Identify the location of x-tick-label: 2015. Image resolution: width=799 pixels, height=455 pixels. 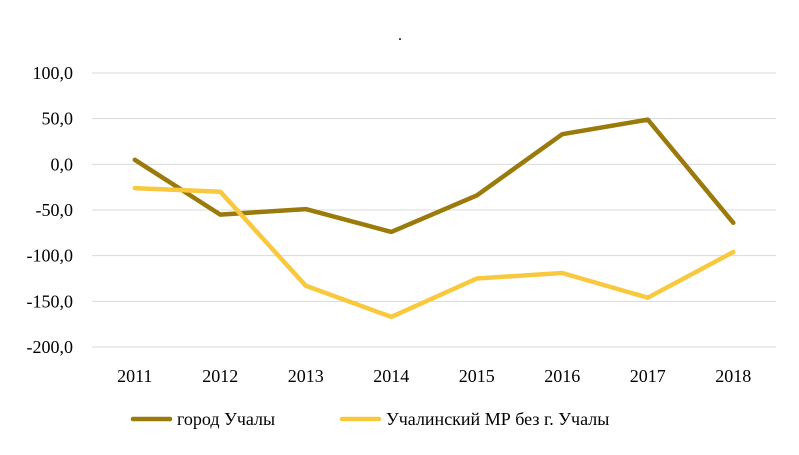
(477, 376).